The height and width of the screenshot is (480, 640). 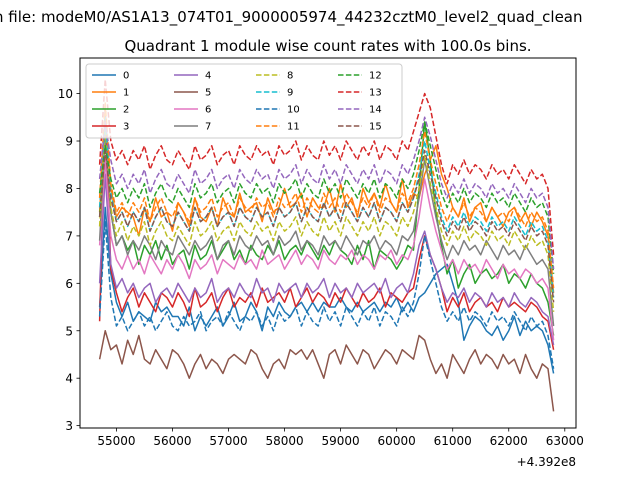 I want to click on x-tick-label: 56000, so click(x=172, y=441).